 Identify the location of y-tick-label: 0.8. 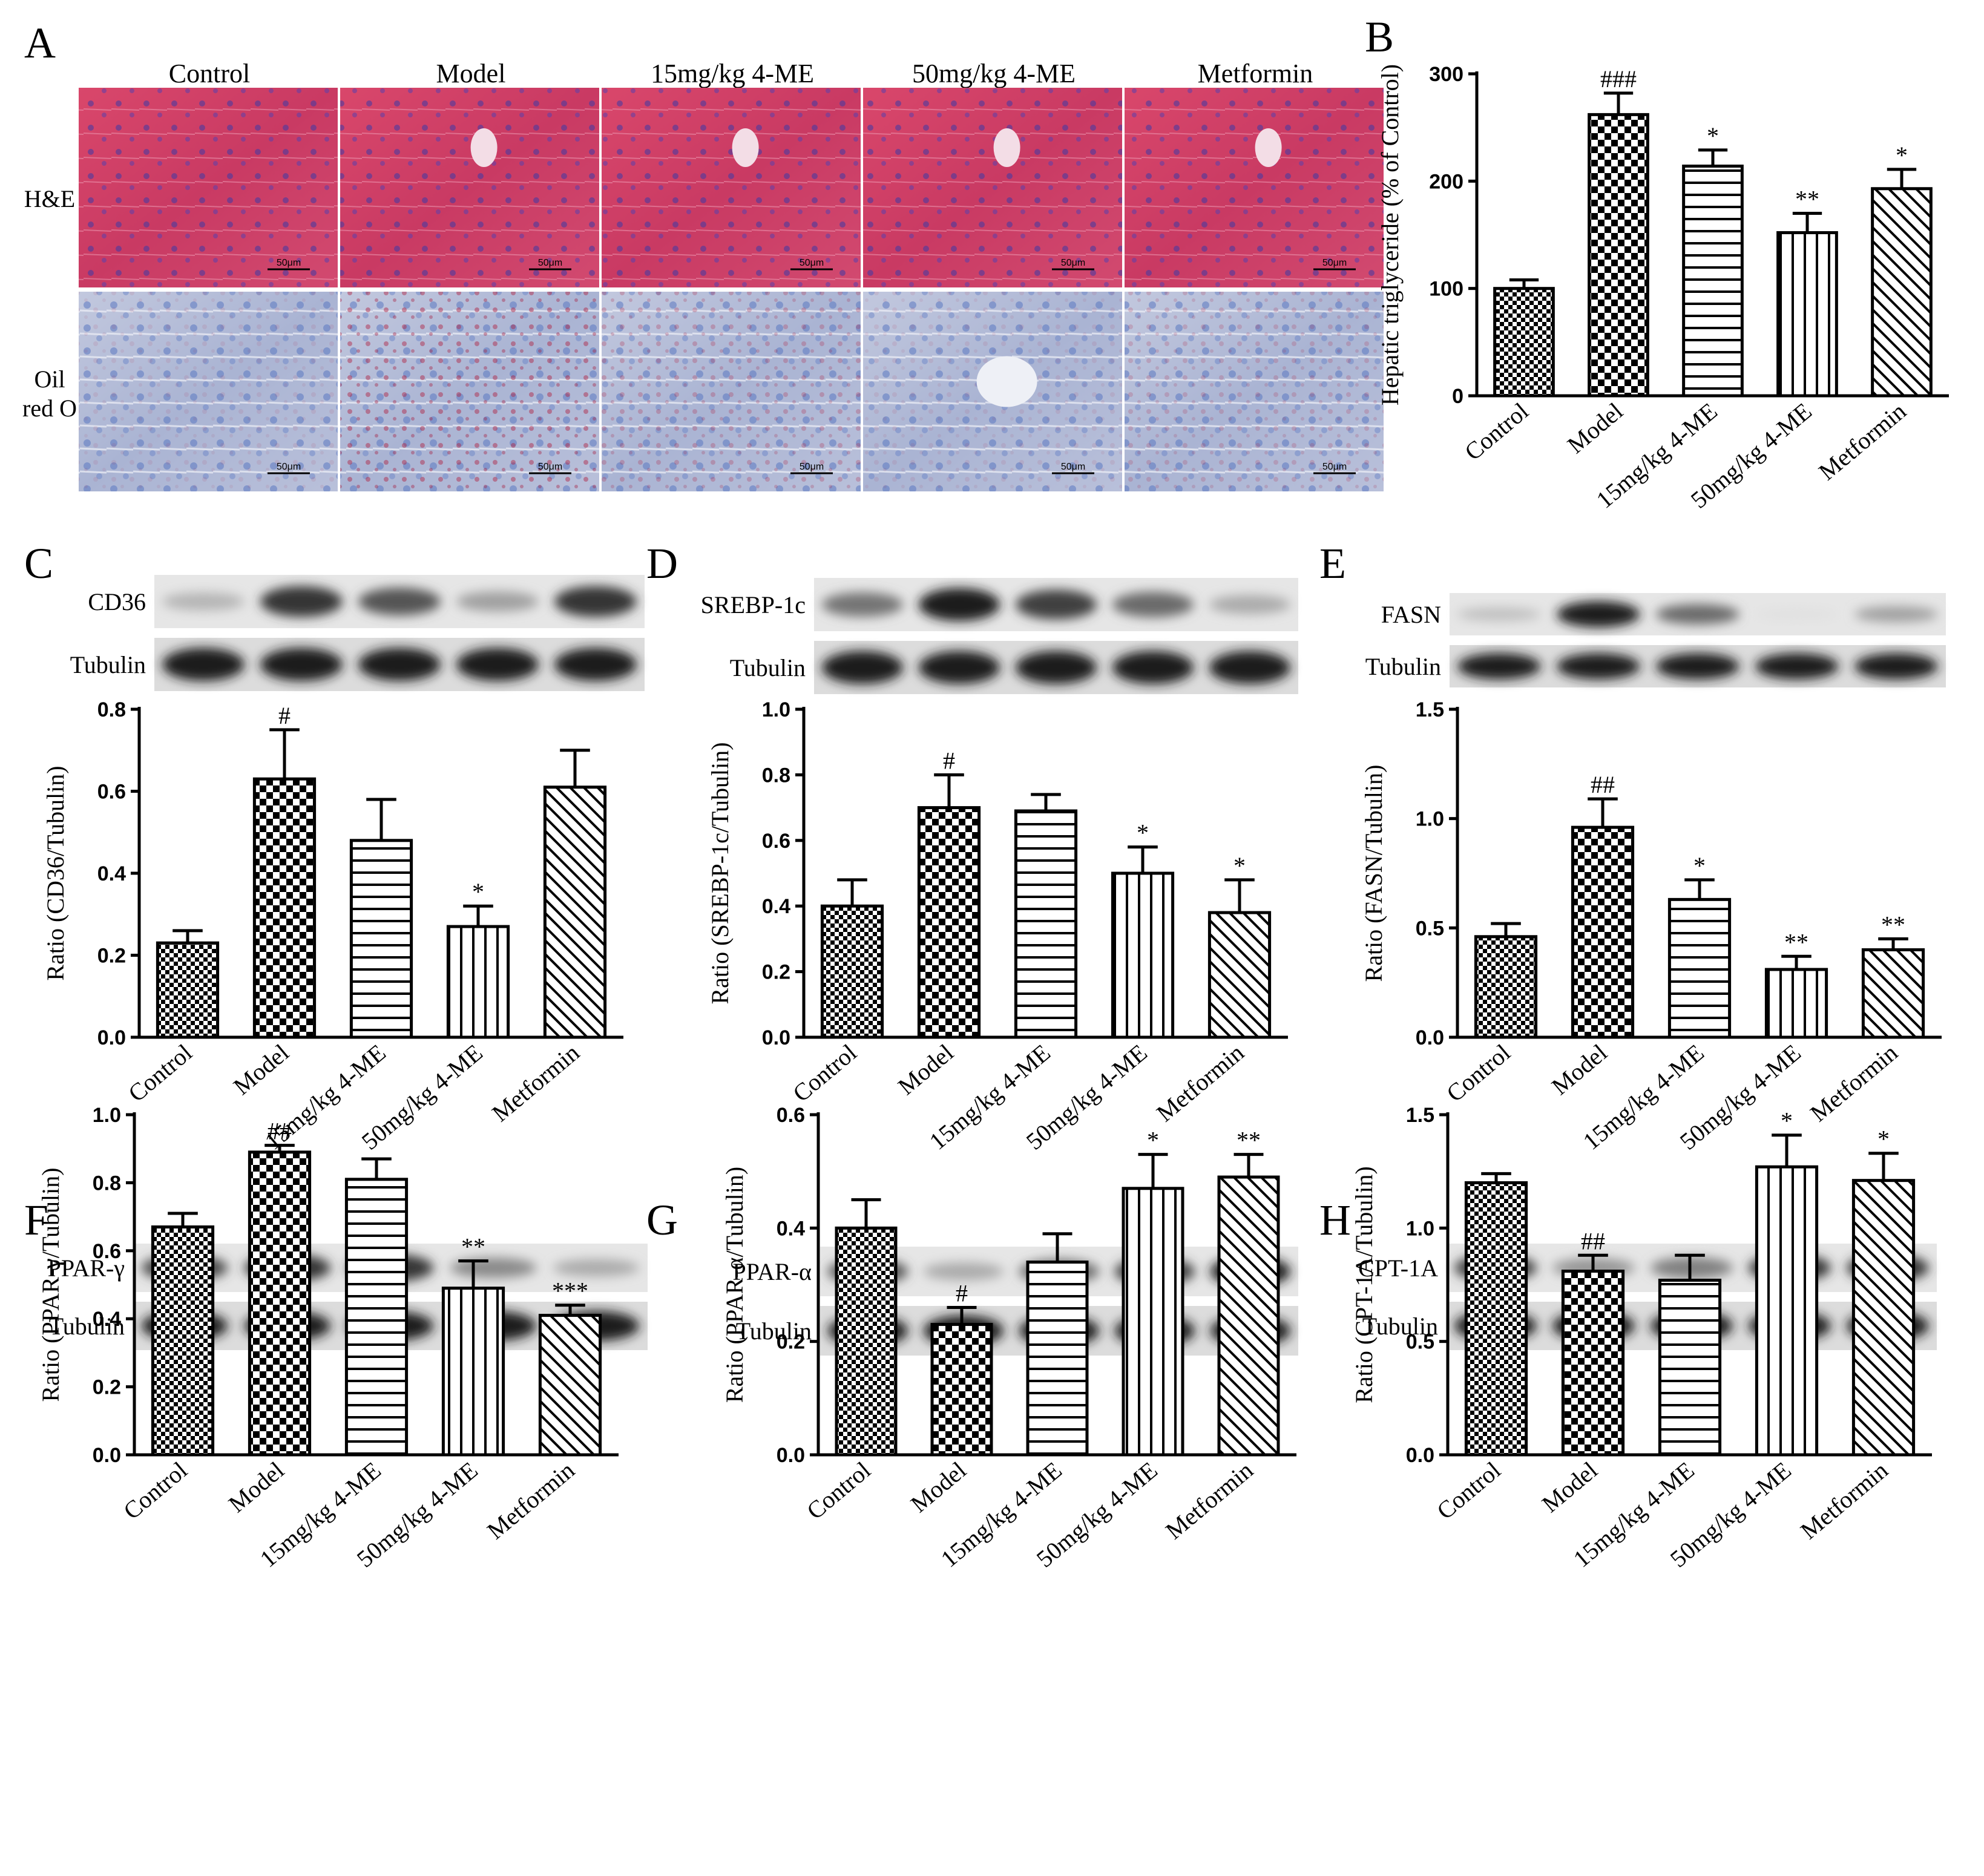
(776, 775).